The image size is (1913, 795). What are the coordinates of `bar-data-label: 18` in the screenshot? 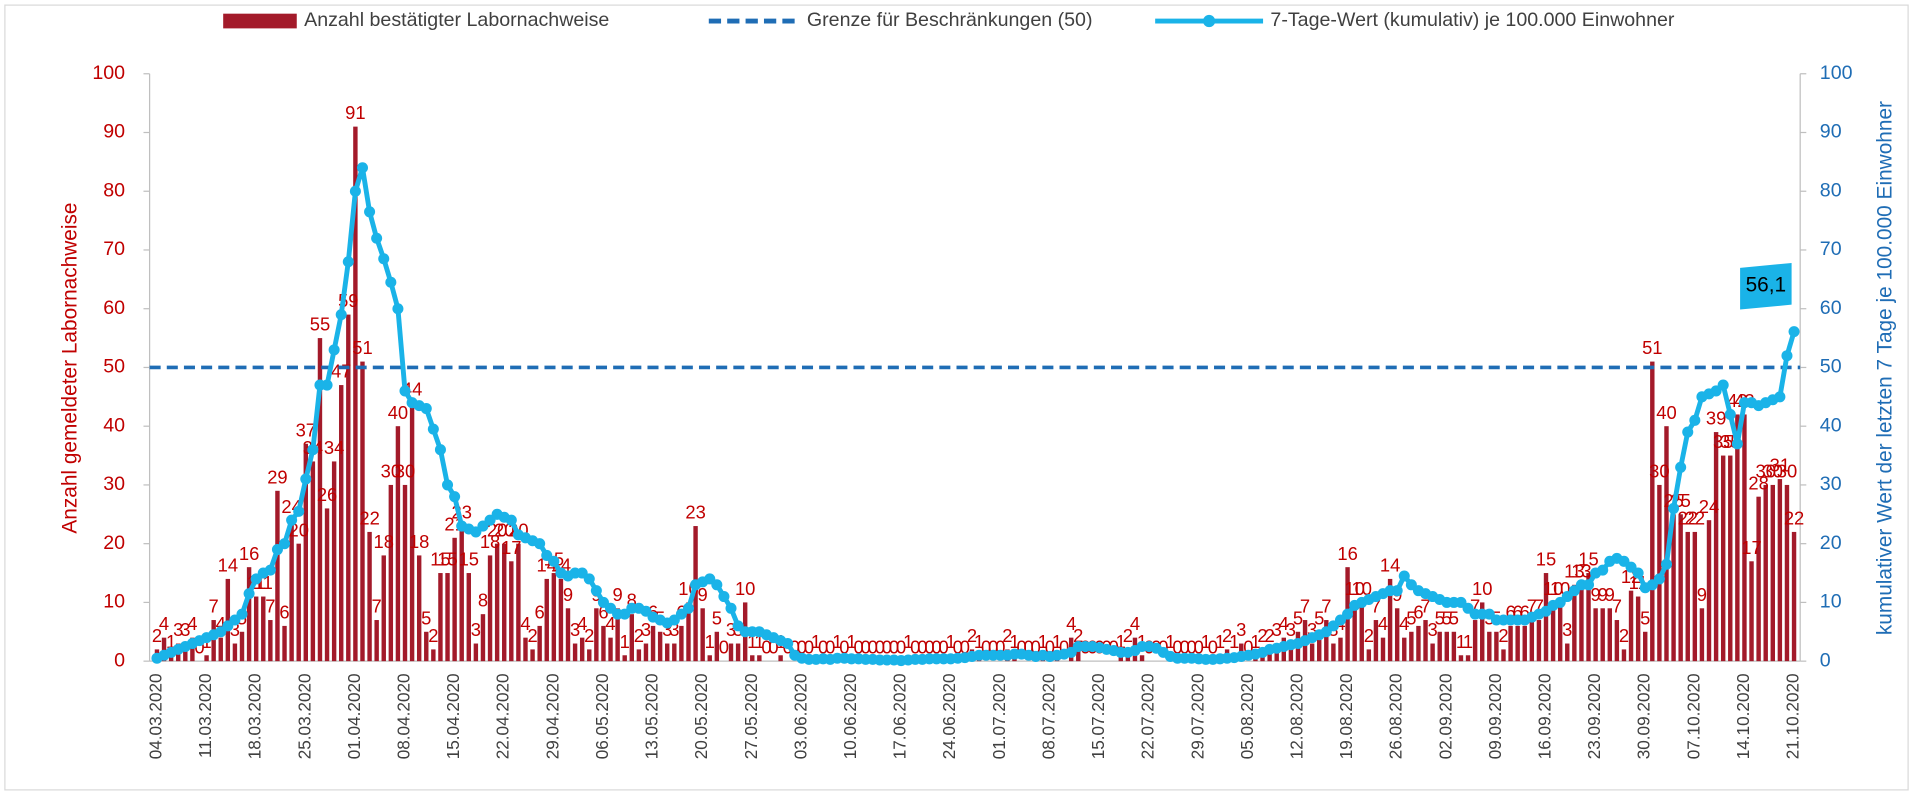 It's located at (490, 541).